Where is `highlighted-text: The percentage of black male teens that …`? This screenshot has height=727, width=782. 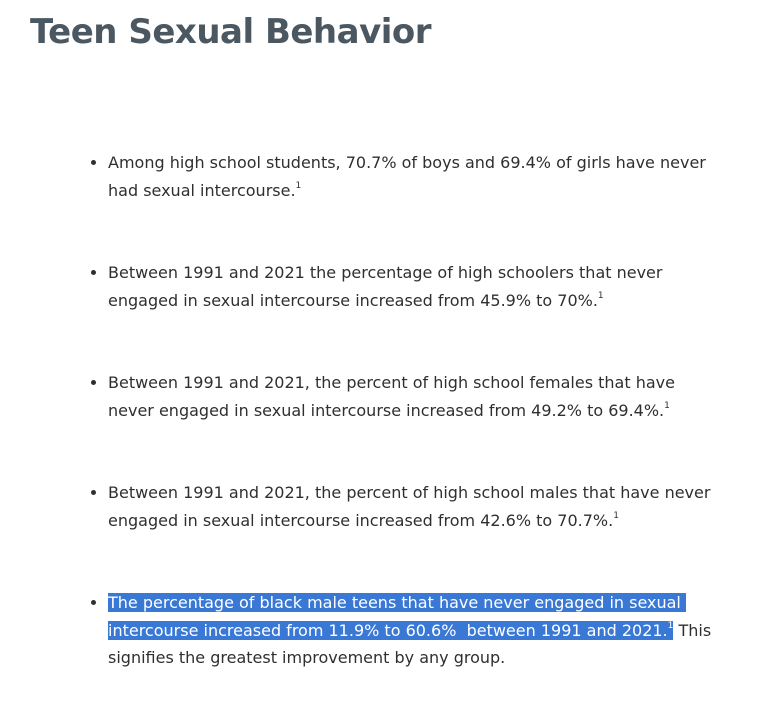 highlighted-text: The percentage of black male teens that … is located at coordinates (397, 616).